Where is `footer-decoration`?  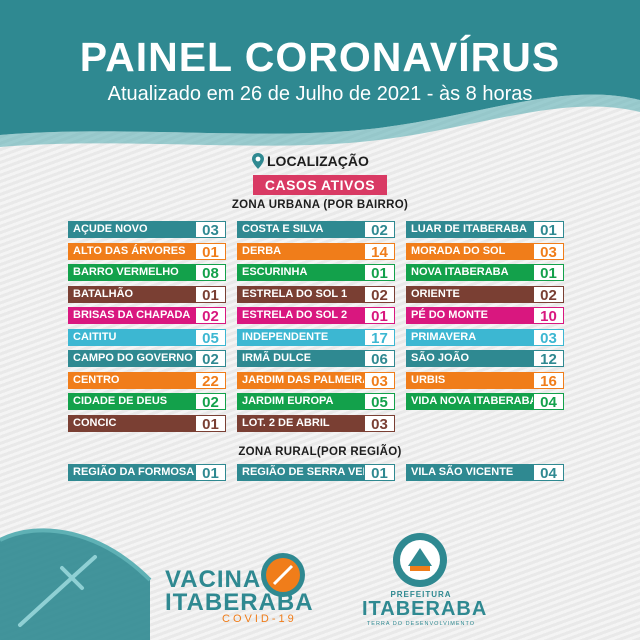
footer-decoration is located at coordinates (223, 584).